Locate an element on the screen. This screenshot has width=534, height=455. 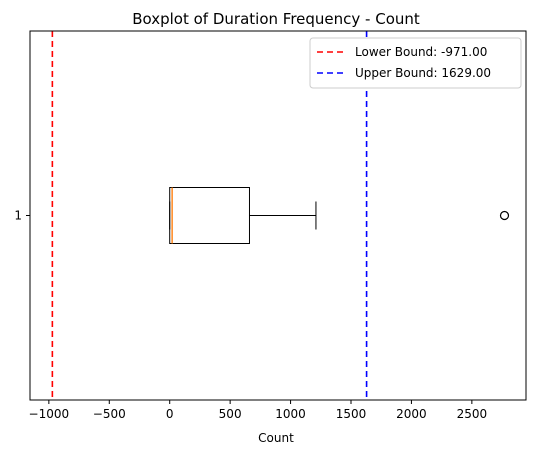
x-tick-label: −500 is located at coordinates (109, 414).